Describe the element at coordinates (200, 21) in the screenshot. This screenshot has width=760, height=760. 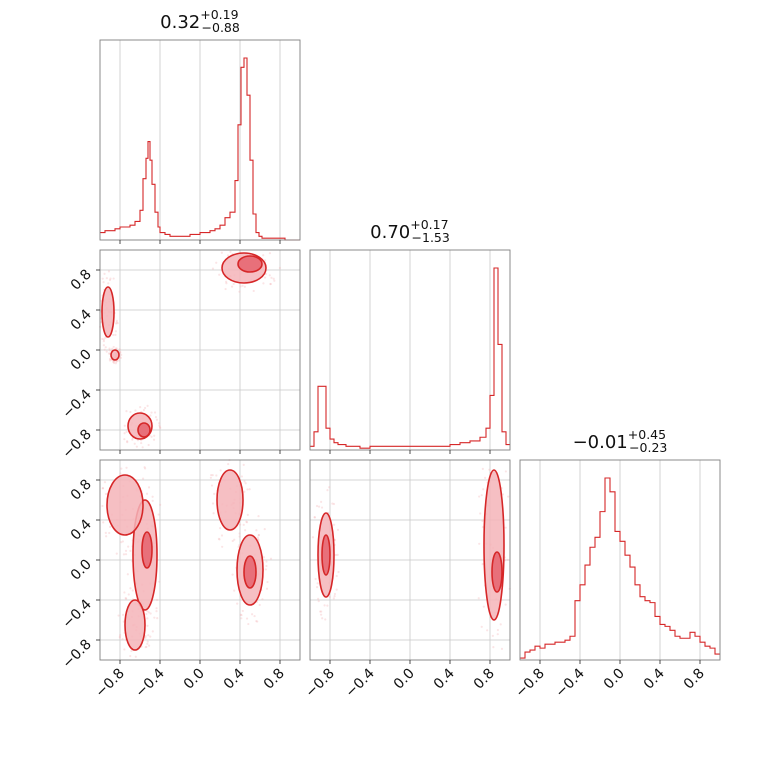
I see `title-param-0: 0.32+0.19 −0.88` at that location.